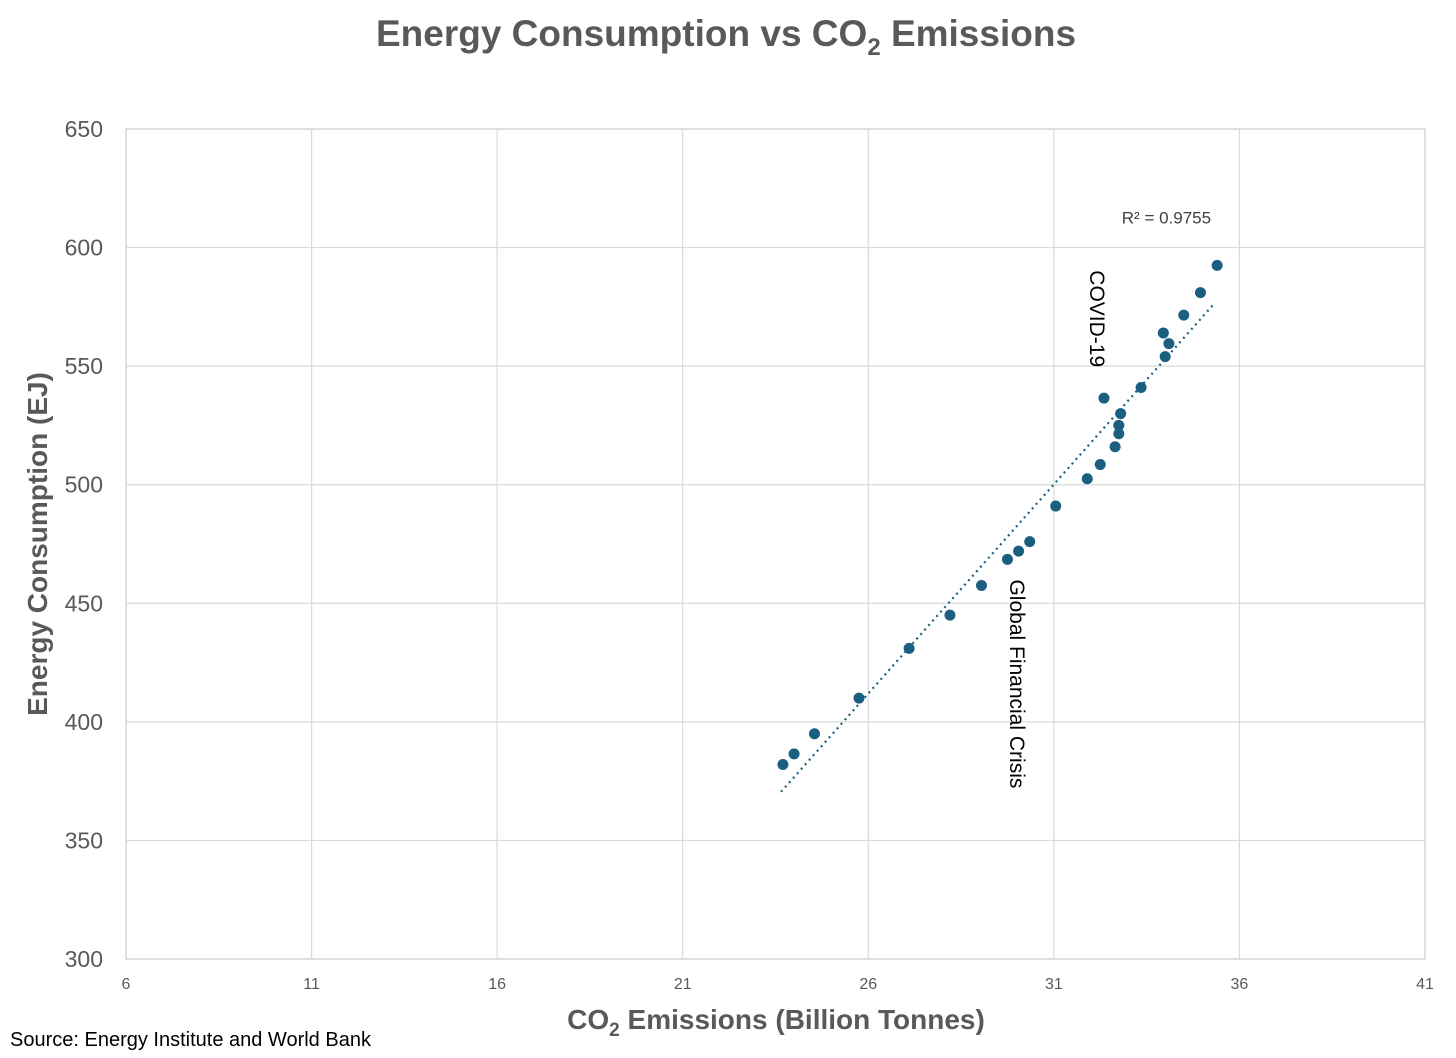 Image resolution: width=1456 pixels, height=1058 pixels. What do you see at coordinates (588, 1019) in the screenshot?
I see `x-axis-title-text: CO` at bounding box center [588, 1019].